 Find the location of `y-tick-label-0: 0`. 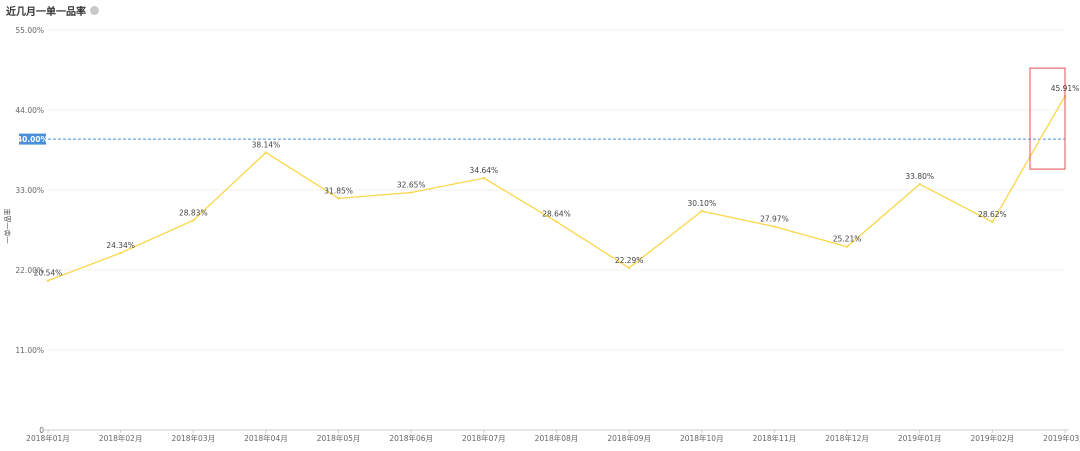

y-tick-label-0: 0 is located at coordinates (41, 430).